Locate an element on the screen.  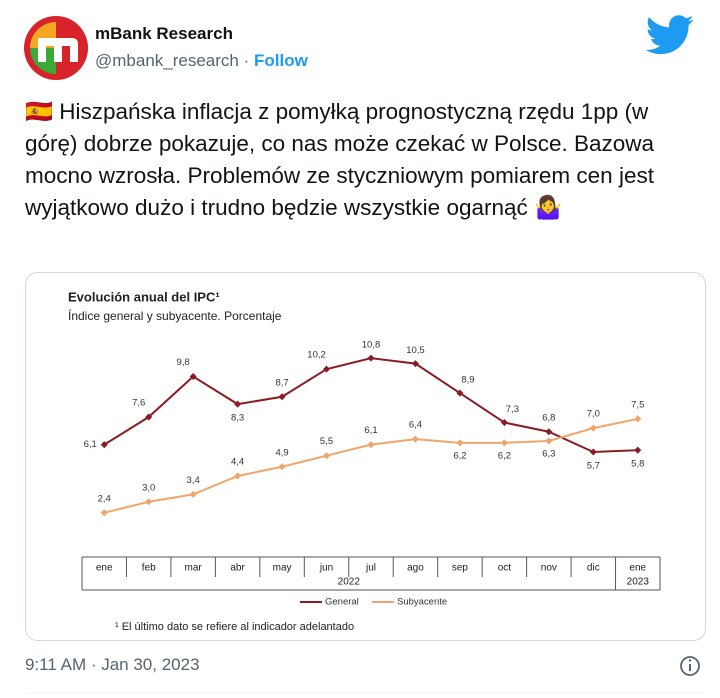
x-tick-label: abr is located at coordinates (237, 568).